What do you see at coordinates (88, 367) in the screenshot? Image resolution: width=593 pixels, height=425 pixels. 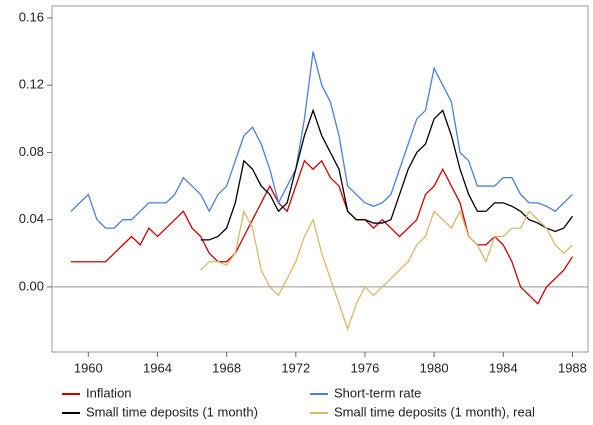 I see `x-tick-label: 1960` at bounding box center [88, 367].